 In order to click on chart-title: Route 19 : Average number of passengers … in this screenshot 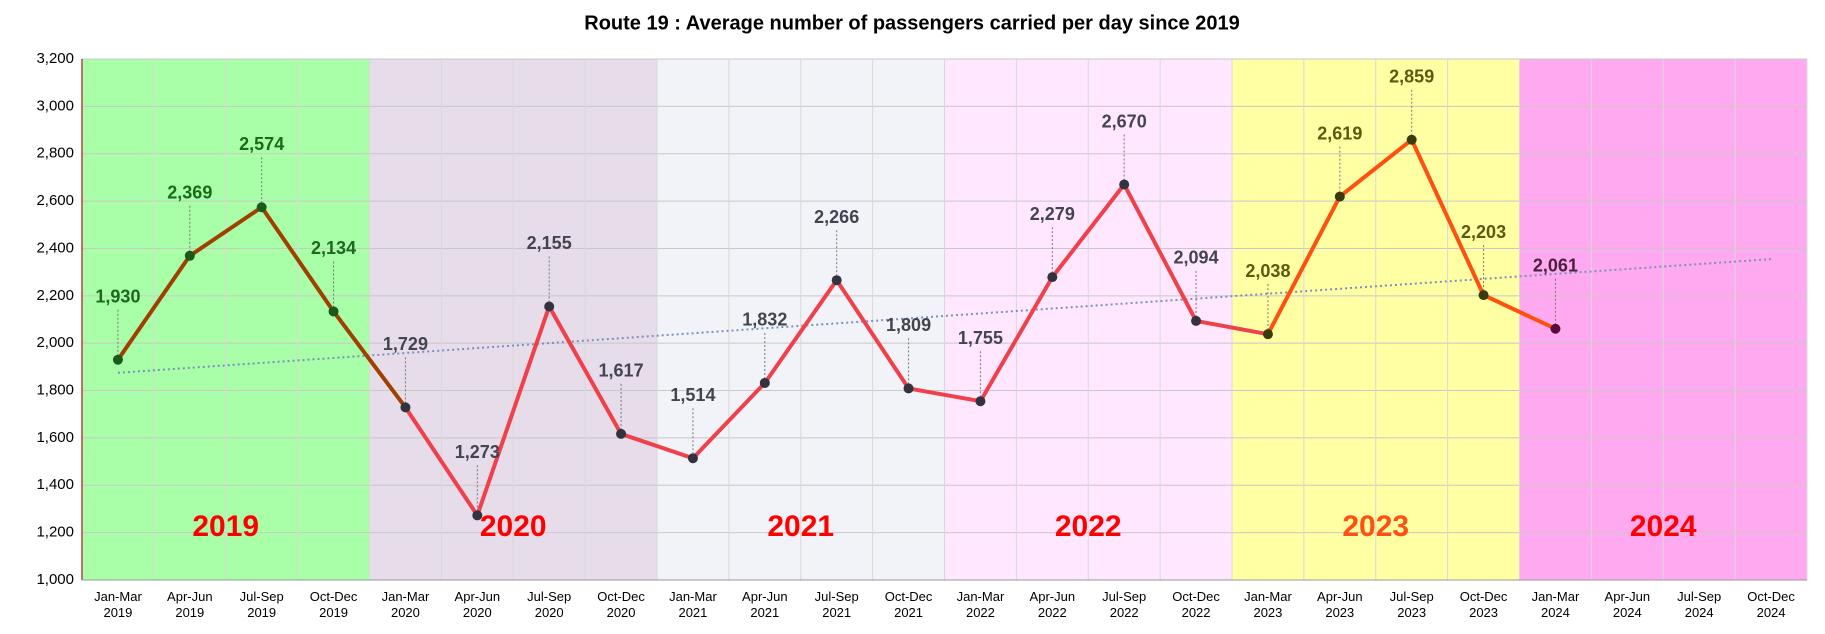, I will do `click(911, 23)`.